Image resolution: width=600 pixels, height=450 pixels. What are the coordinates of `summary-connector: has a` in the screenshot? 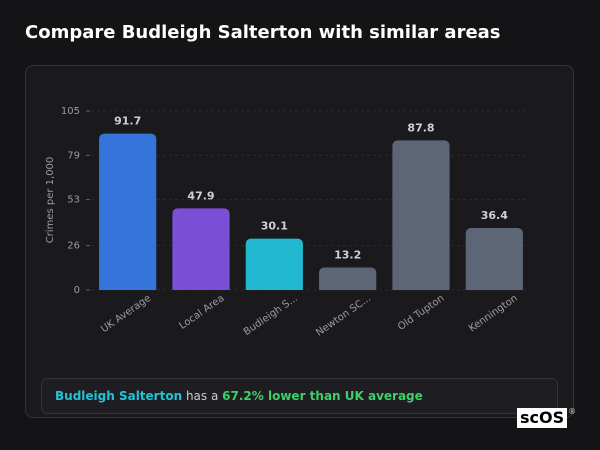 It's located at (202, 396).